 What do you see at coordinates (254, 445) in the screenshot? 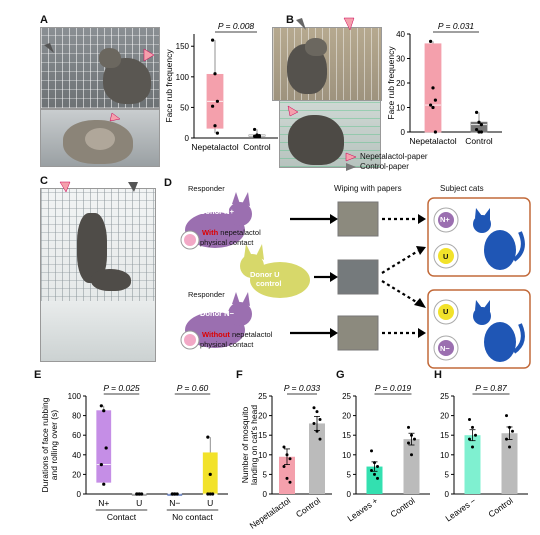
I see `y-axis-label: landing on cat's head` at bounding box center [254, 445].